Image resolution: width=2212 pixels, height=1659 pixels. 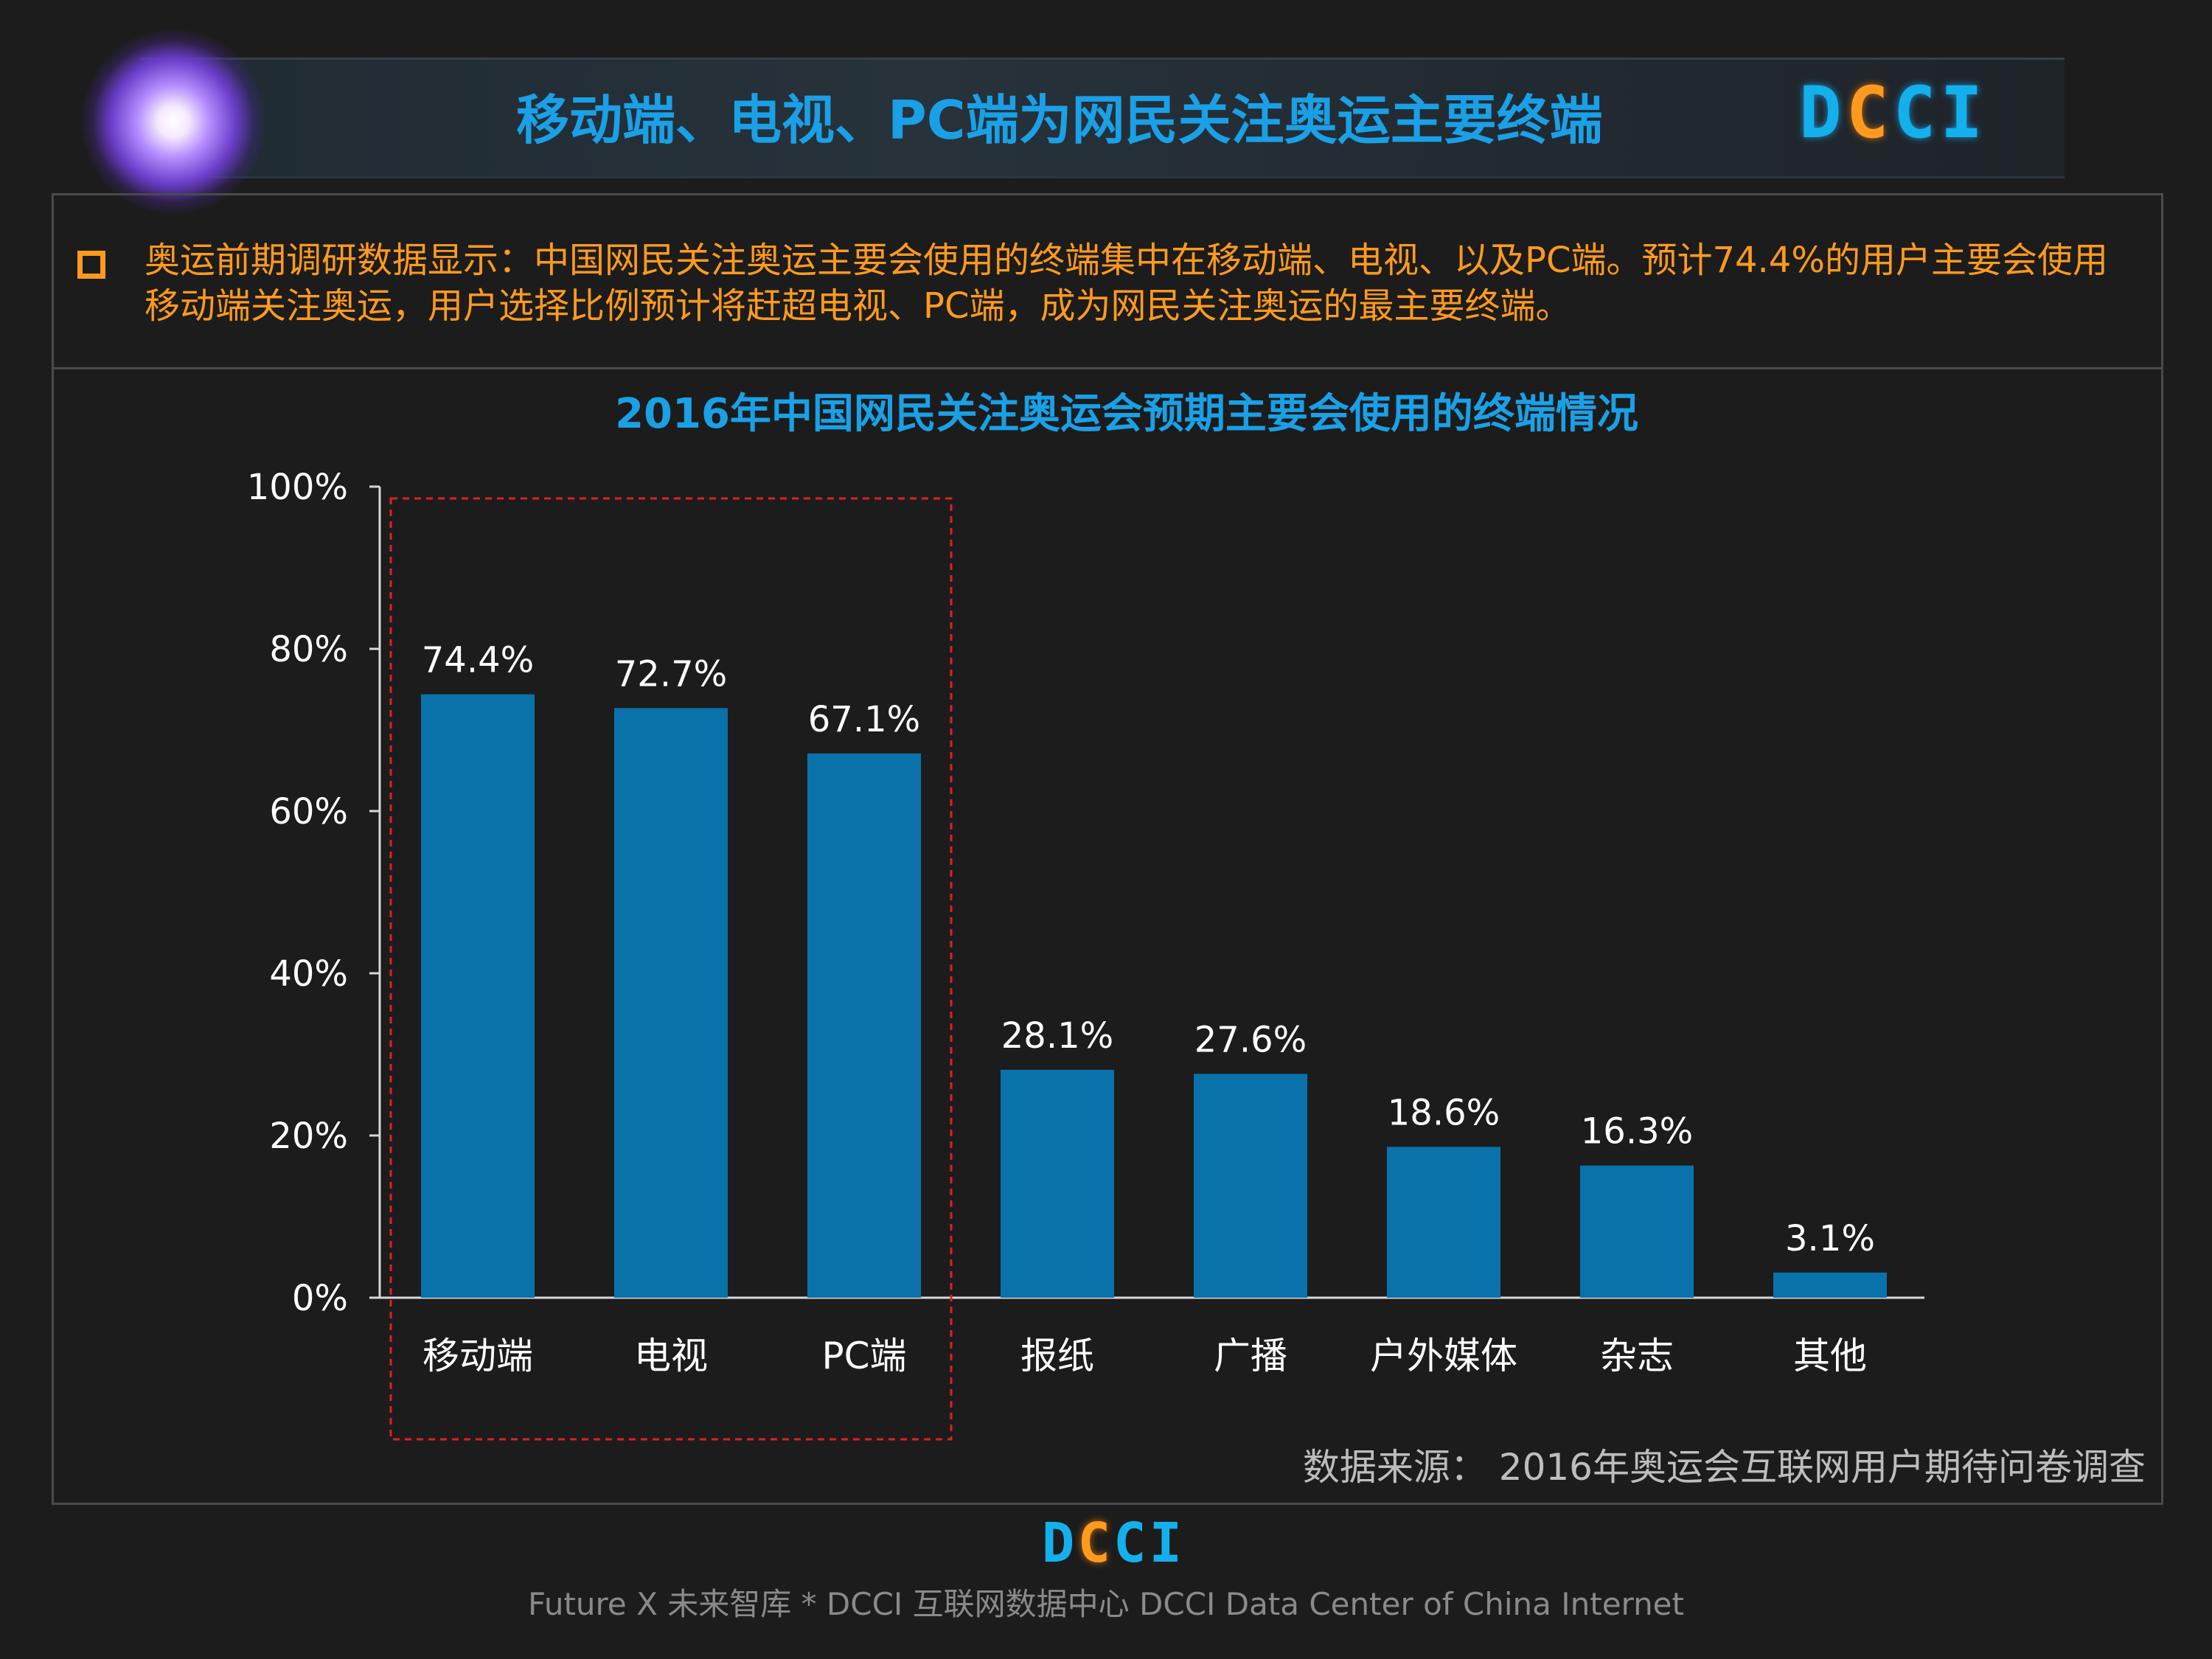 I want to click on y-tick-label: 40%, so click(x=308, y=974).